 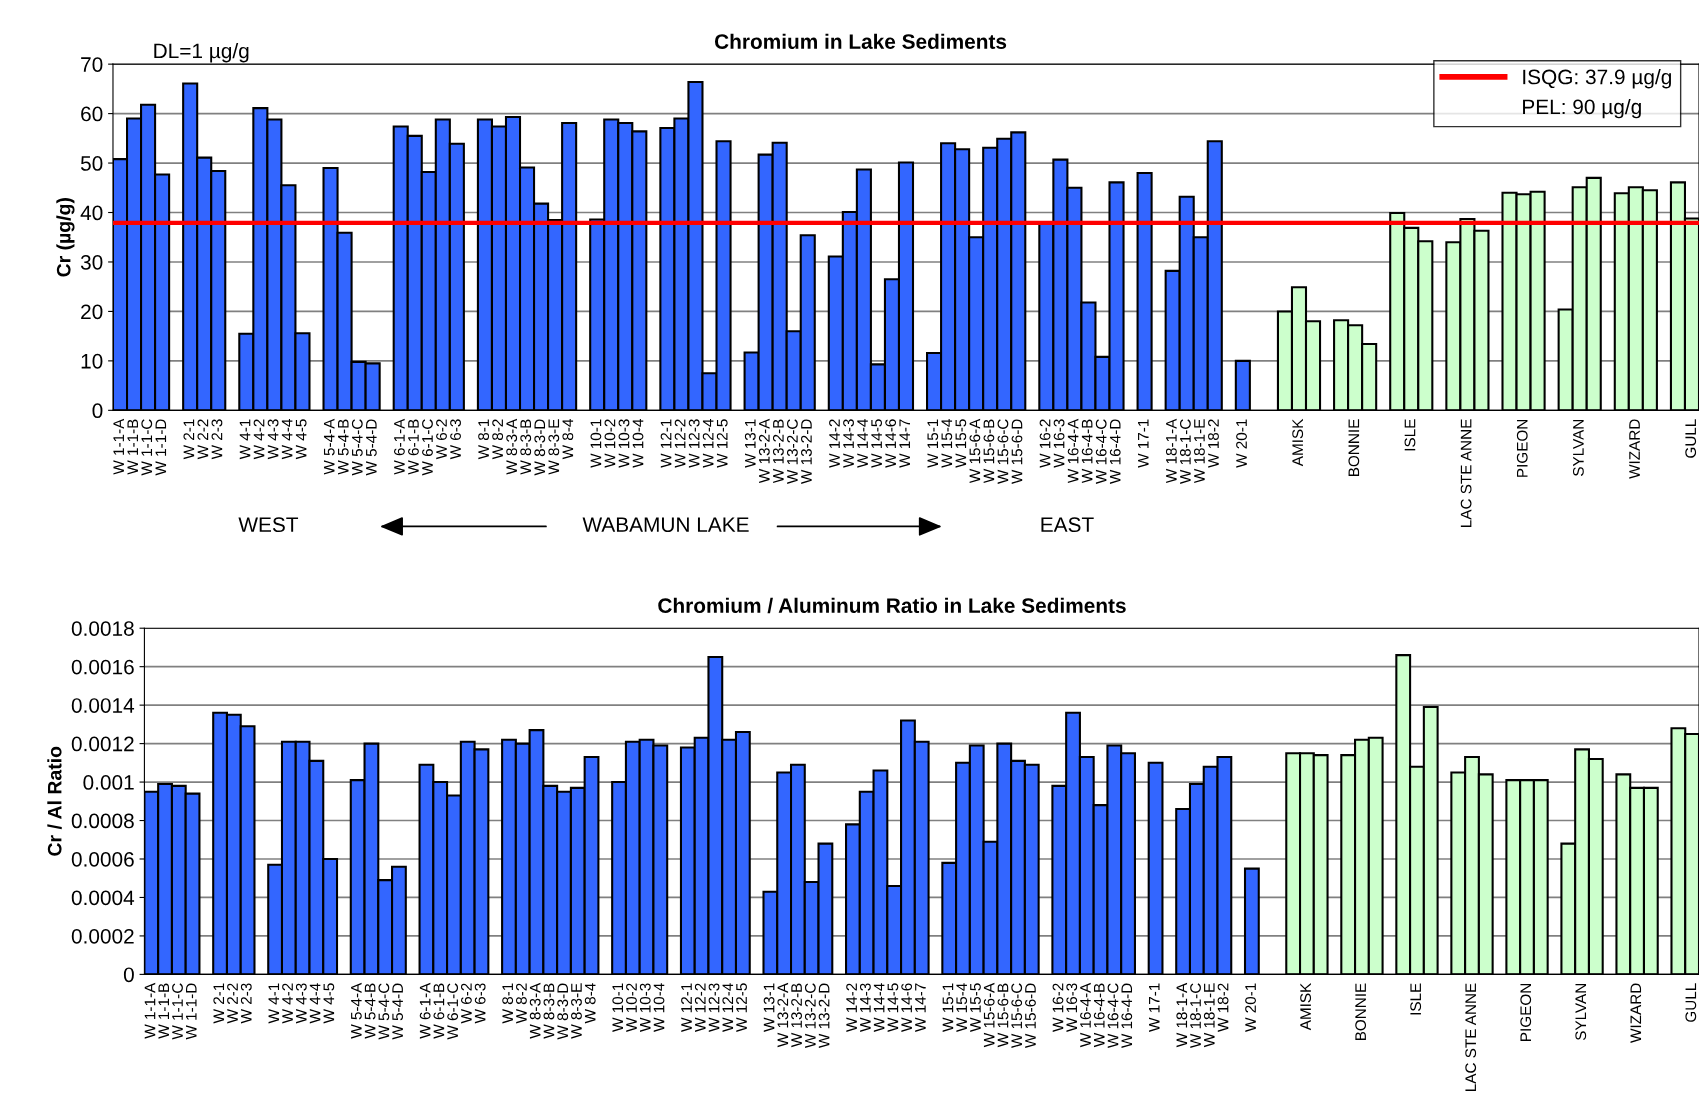 What do you see at coordinates (118, 446) in the screenshot?
I see `x-tick-label: W 1-1-A` at bounding box center [118, 446].